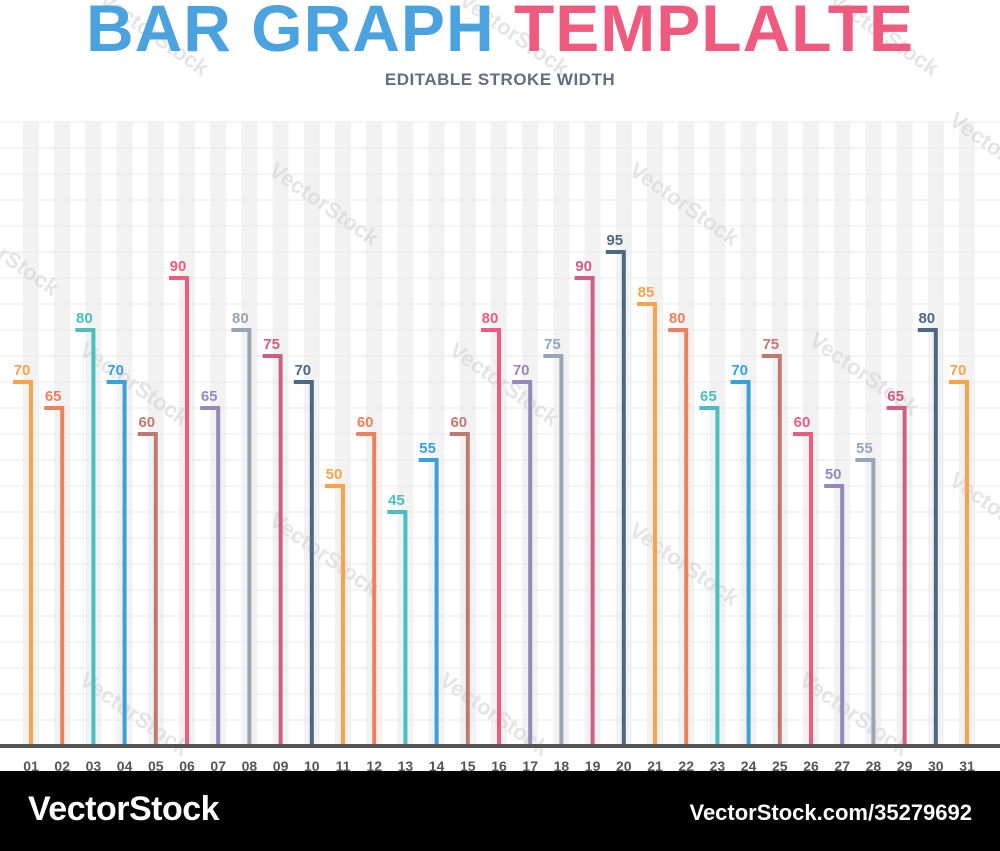  What do you see at coordinates (125, 764) in the screenshot?
I see `x-tick-label: 04` at bounding box center [125, 764].